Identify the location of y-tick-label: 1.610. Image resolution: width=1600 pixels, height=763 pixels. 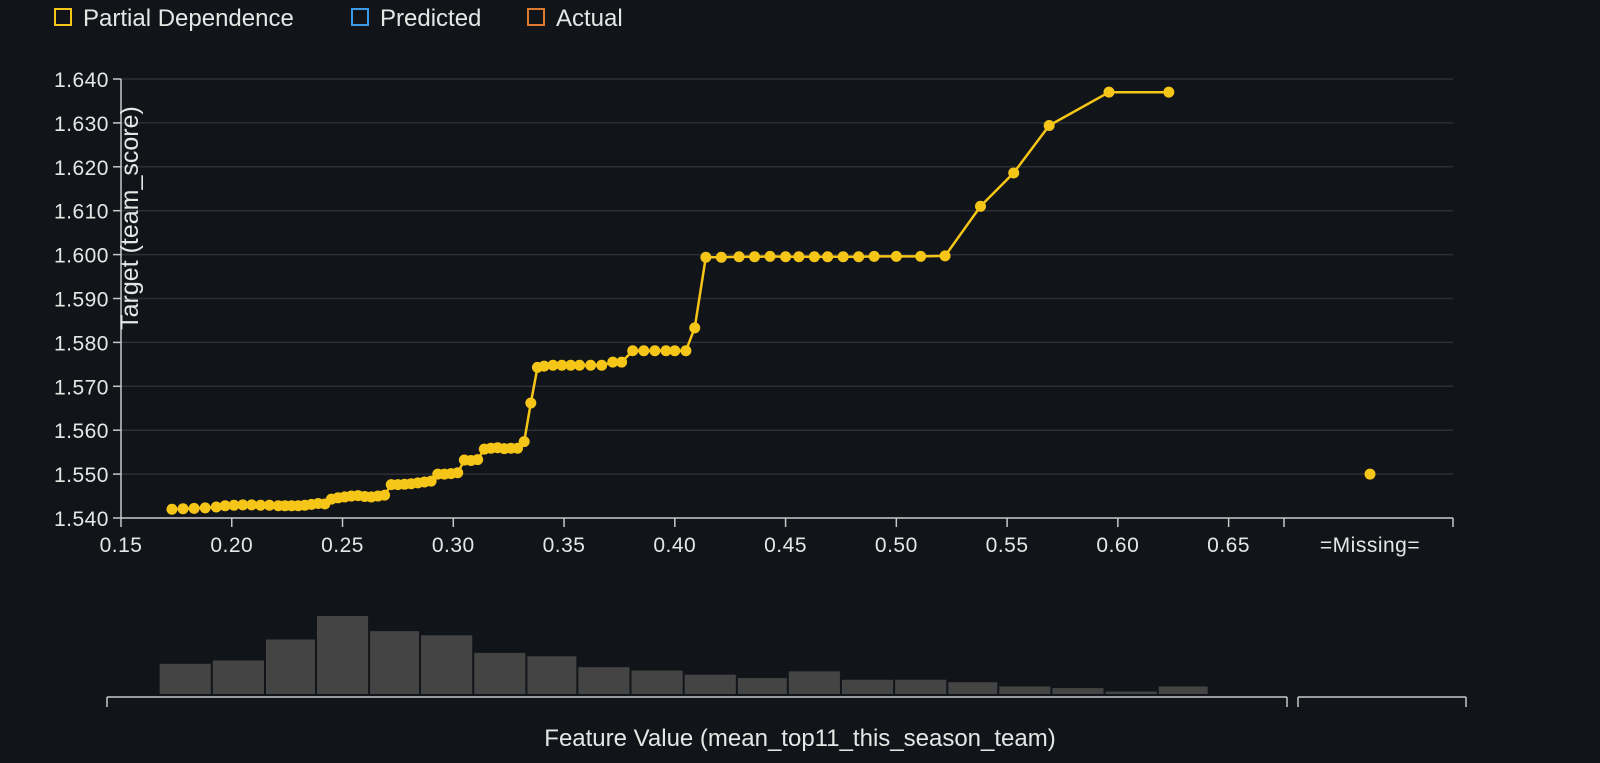
(81, 212).